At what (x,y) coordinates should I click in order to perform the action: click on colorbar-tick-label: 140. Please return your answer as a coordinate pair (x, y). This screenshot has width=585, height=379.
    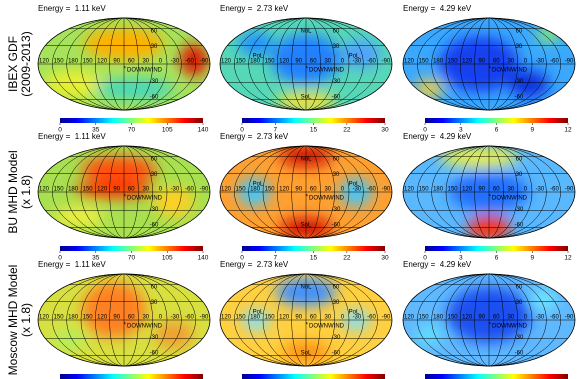
    Looking at the image, I should click on (203, 258).